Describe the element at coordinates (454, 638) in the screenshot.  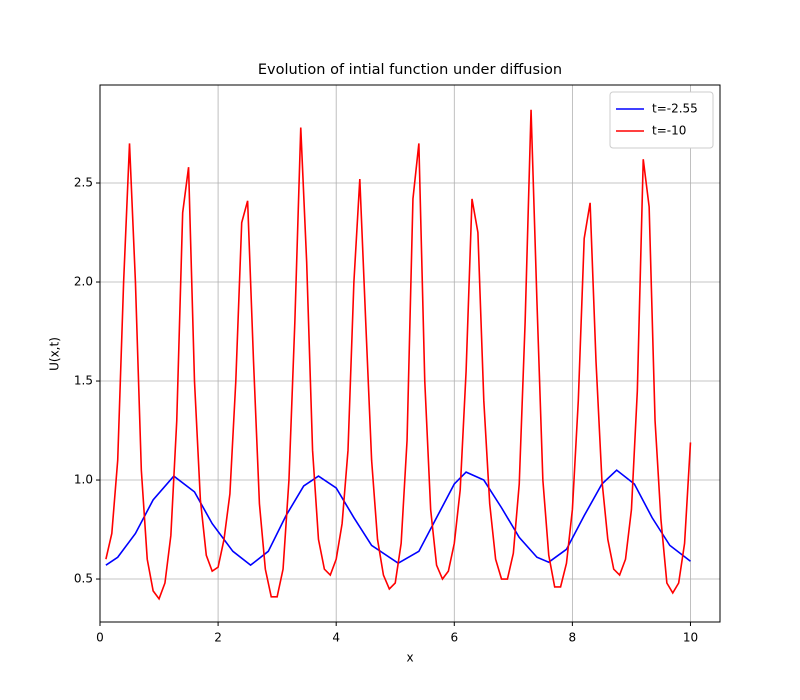
I see `x-tick-label: 6` at that location.